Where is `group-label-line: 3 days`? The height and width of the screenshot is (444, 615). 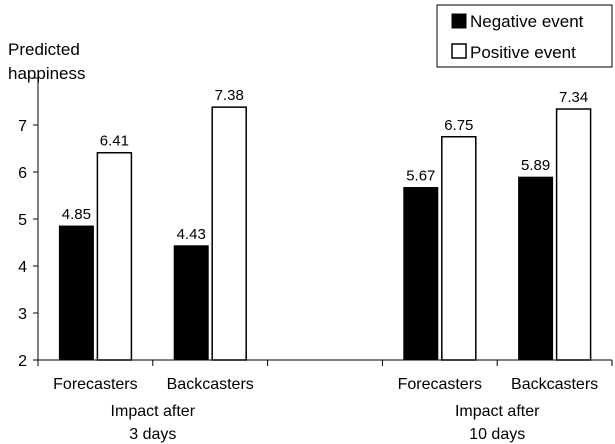
group-label-line: 3 days is located at coordinates (152, 434).